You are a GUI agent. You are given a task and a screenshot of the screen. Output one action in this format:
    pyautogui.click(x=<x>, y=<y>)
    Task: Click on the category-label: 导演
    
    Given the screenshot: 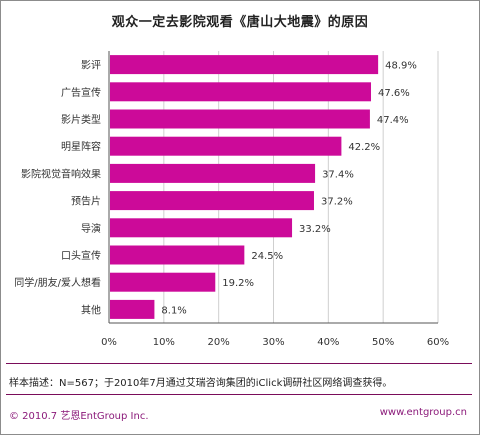 What is the action you would take?
    pyautogui.click(x=91, y=228)
    